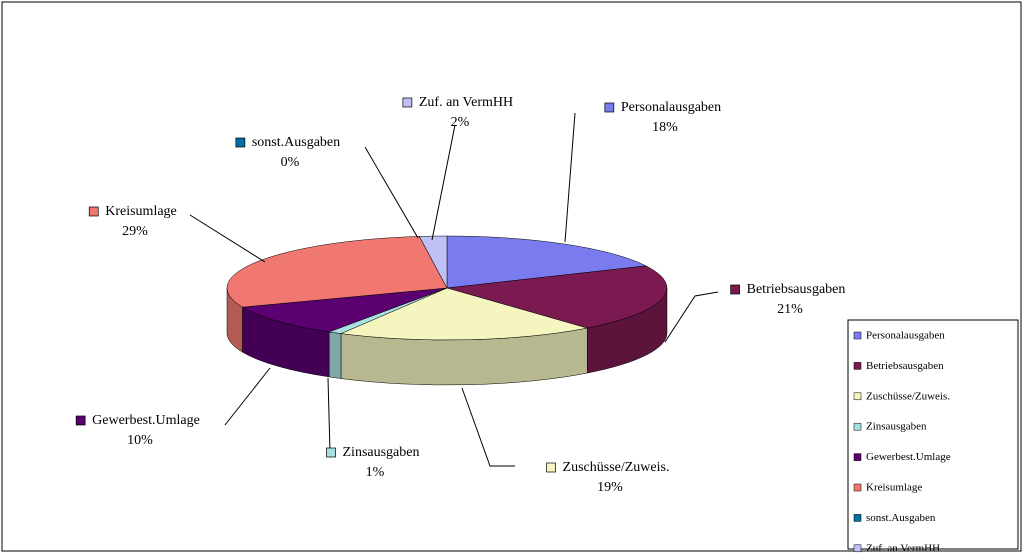 The image size is (1025, 555). What do you see at coordinates (290, 162) in the screenshot?
I see `data-label-value: 0%` at bounding box center [290, 162].